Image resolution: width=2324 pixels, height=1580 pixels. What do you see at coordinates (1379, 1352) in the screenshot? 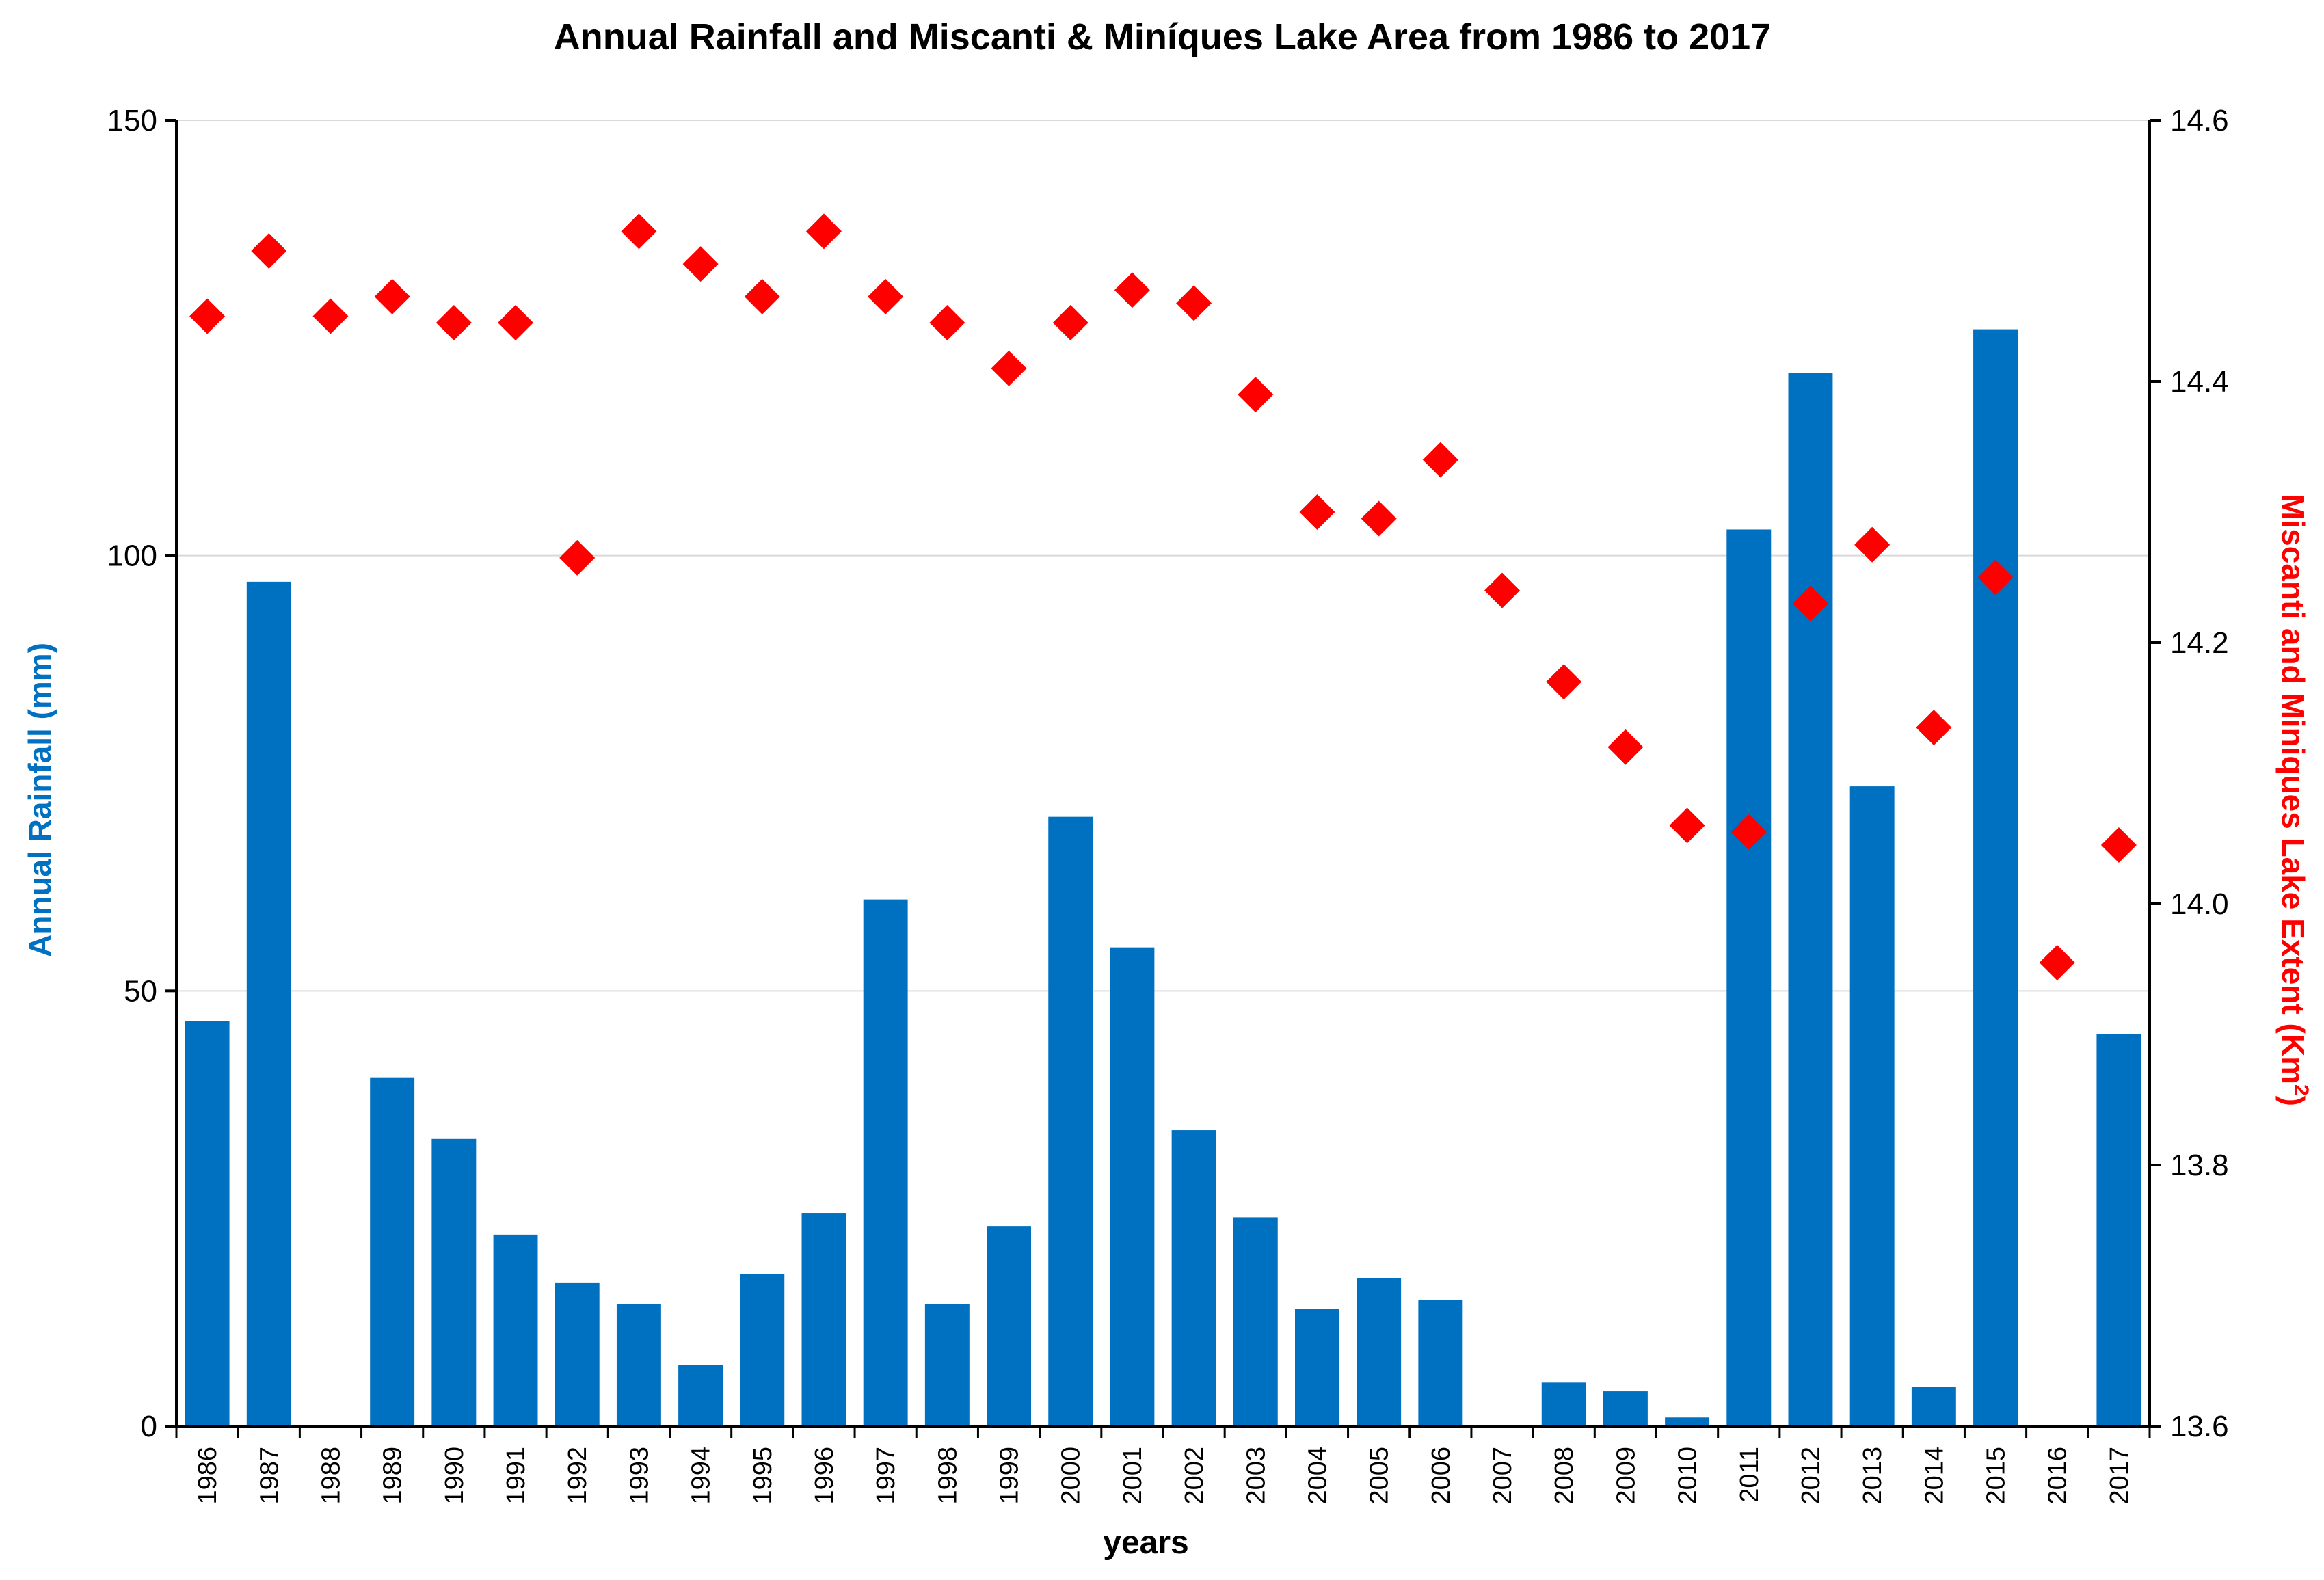
I see `bar-2005` at bounding box center [1379, 1352].